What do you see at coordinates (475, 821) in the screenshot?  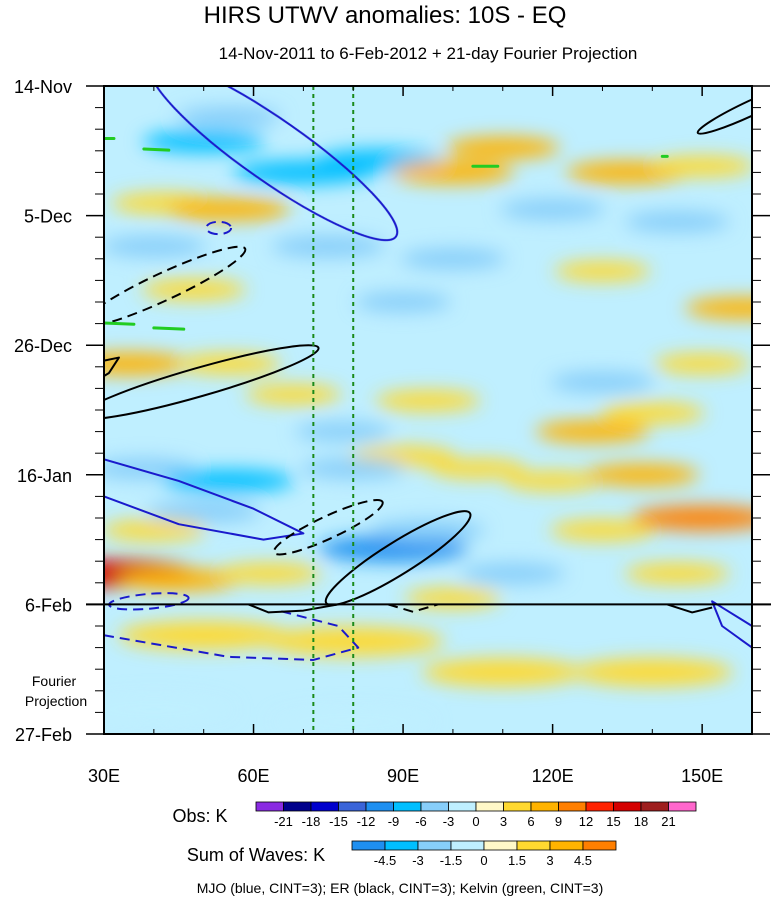 I see `obs-colorbar-level-7: 0` at bounding box center [475, 821].